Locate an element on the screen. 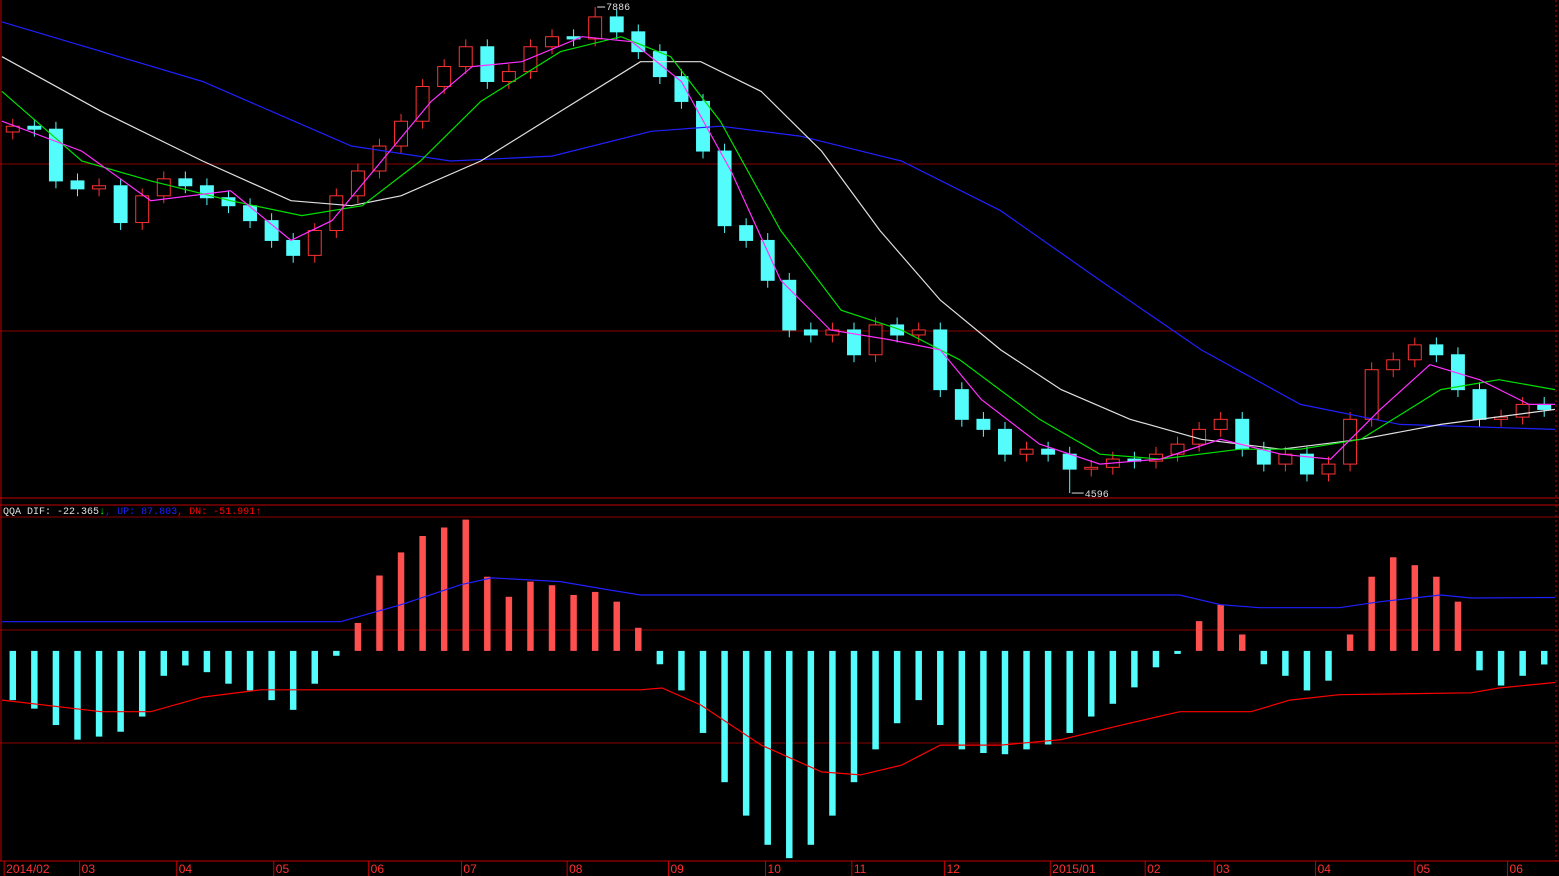  x-tick-label: 07 is located at coordinates (470, 869).